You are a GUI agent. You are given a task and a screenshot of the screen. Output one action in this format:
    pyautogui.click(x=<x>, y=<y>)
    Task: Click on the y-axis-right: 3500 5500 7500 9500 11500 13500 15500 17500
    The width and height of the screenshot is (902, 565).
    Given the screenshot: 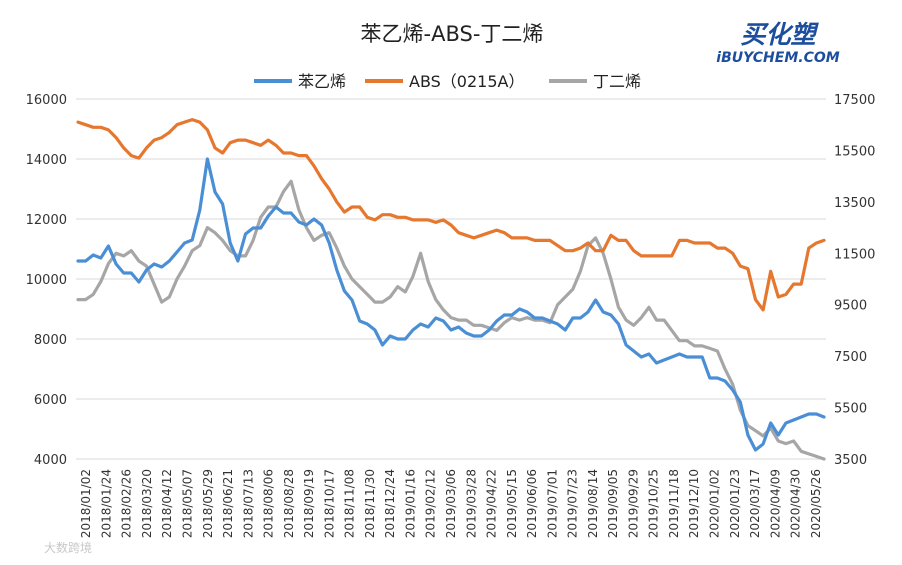 What is the action you would take?
    pyautogui.click(x=854, y=280)
    